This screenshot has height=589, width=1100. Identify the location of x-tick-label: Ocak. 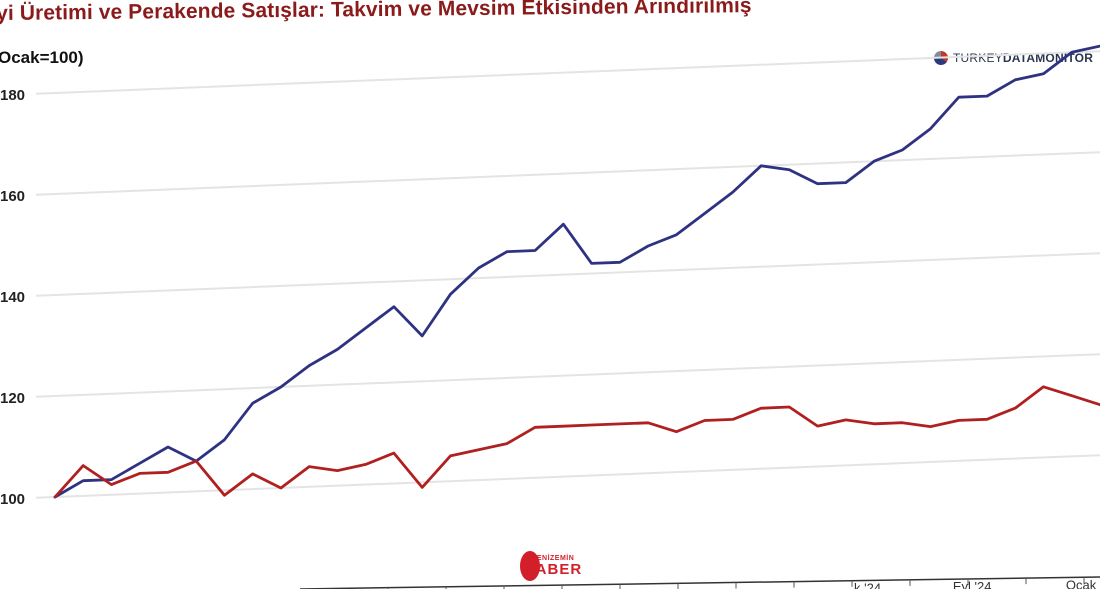
(1081, 583).